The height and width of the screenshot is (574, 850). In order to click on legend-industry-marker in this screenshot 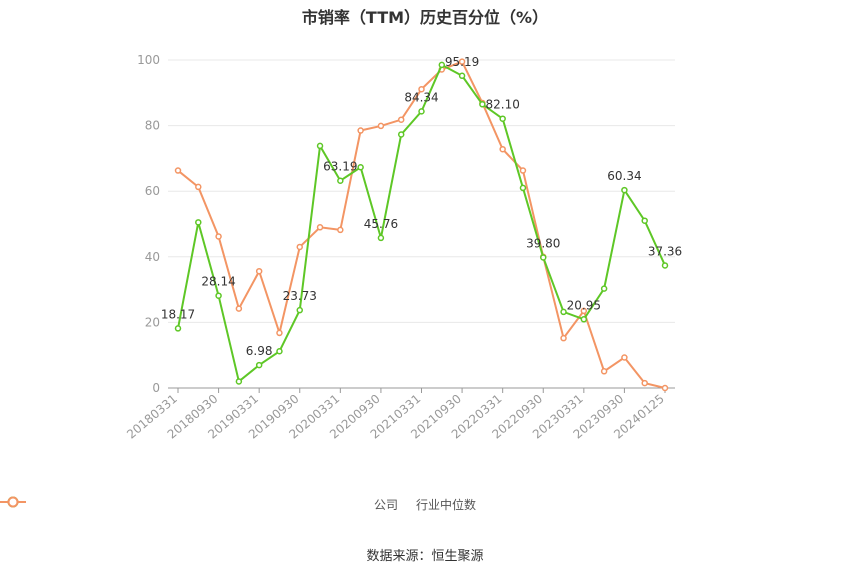, I will do `click(13, 502)`.